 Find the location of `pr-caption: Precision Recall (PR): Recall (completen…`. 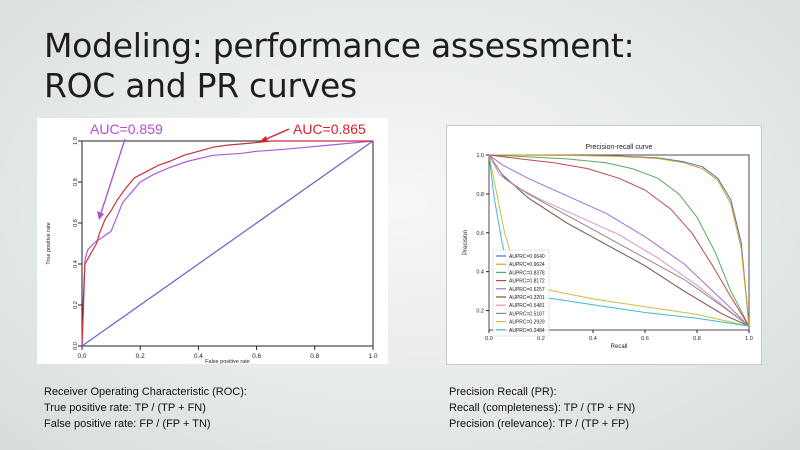

pr-caption: Precision Recall (PR): Recall (completen… is located at coordinates (542, 408).